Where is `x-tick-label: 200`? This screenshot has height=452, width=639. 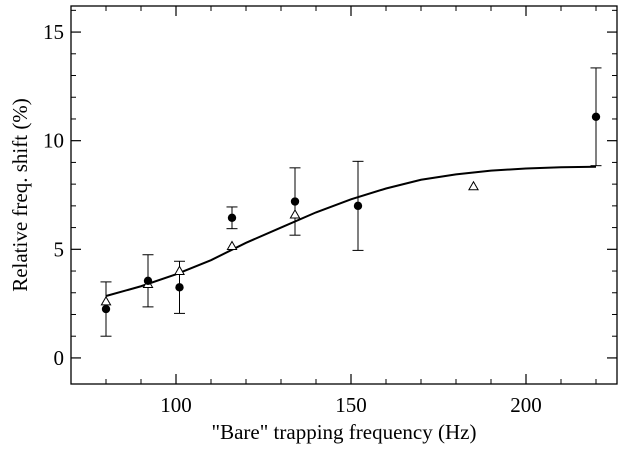
x-tick-label: 200 is located at coordinates (526, 405).